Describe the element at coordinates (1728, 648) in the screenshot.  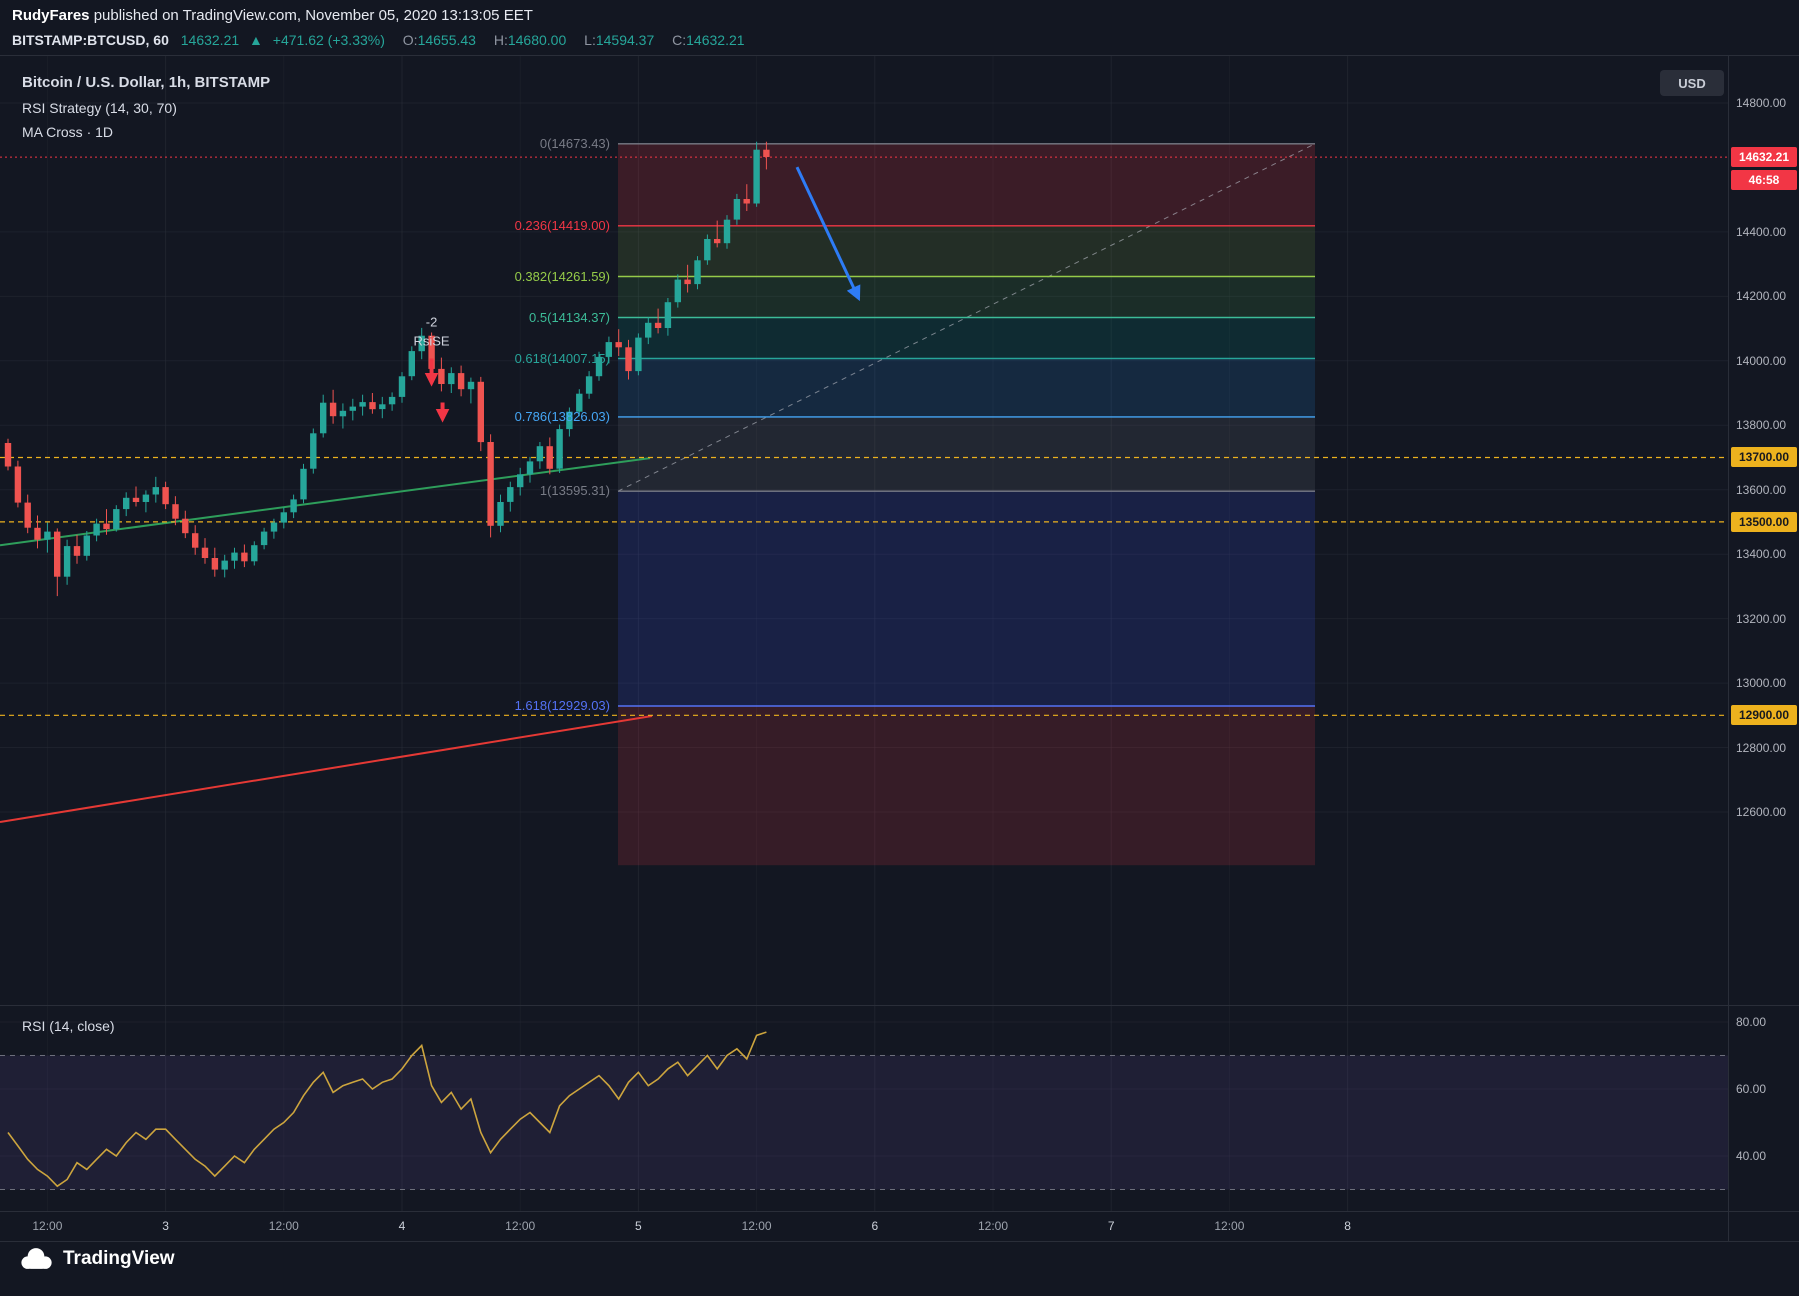
I see `price-axis-divider` at that location.